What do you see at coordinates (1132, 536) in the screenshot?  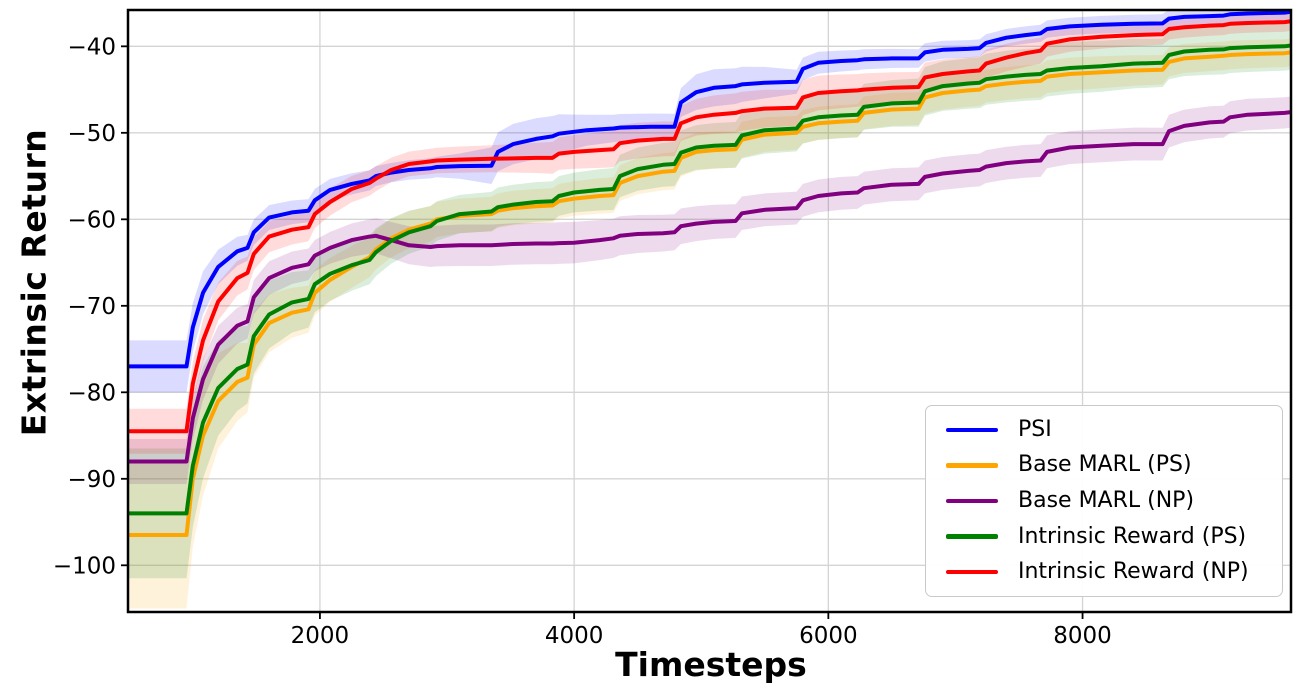 I see `legend-label: Intrinsic Reward (PS)` at bounding box center [1132, 536].